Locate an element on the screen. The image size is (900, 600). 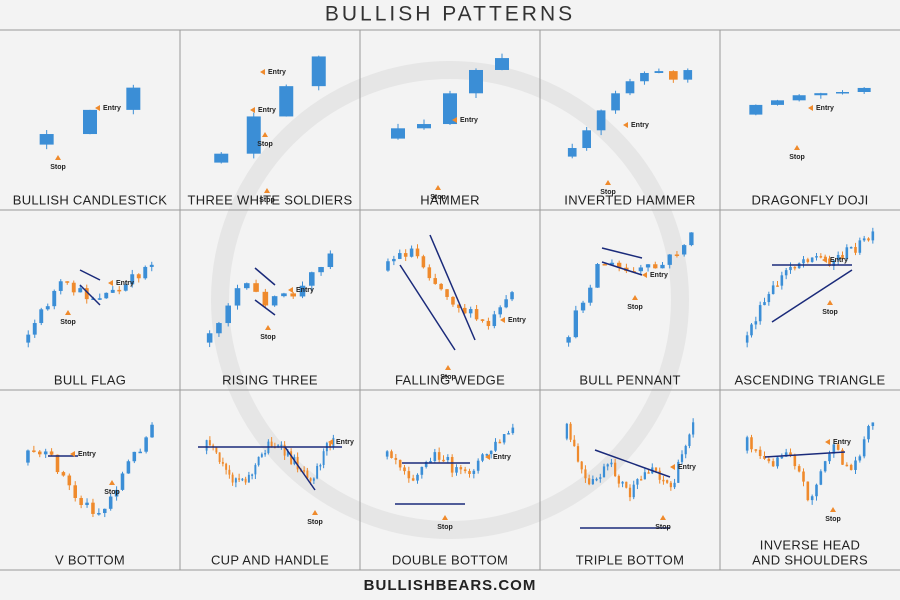
pattern-name: AND SHOULDERS is located at coordinates (810, 559).